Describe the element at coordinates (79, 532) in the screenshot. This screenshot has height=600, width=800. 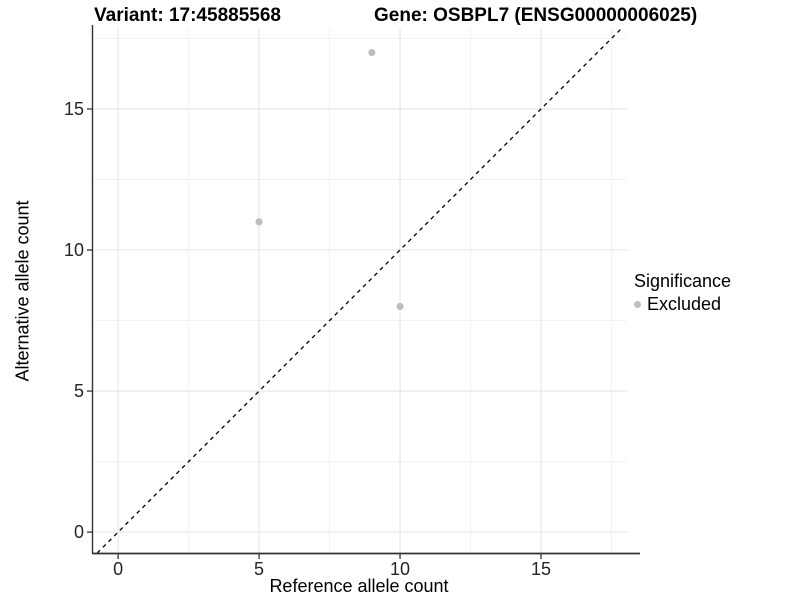
I see `y-tick-label: 0` at that location.